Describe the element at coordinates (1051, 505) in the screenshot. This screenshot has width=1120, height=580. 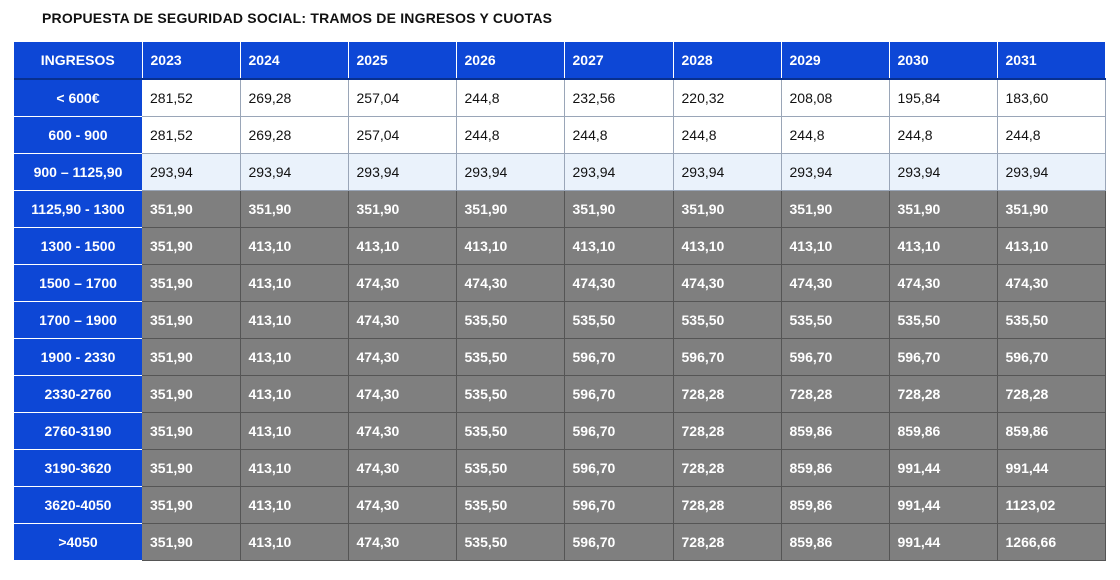
I see `table-cell: 1123,02` at that location.